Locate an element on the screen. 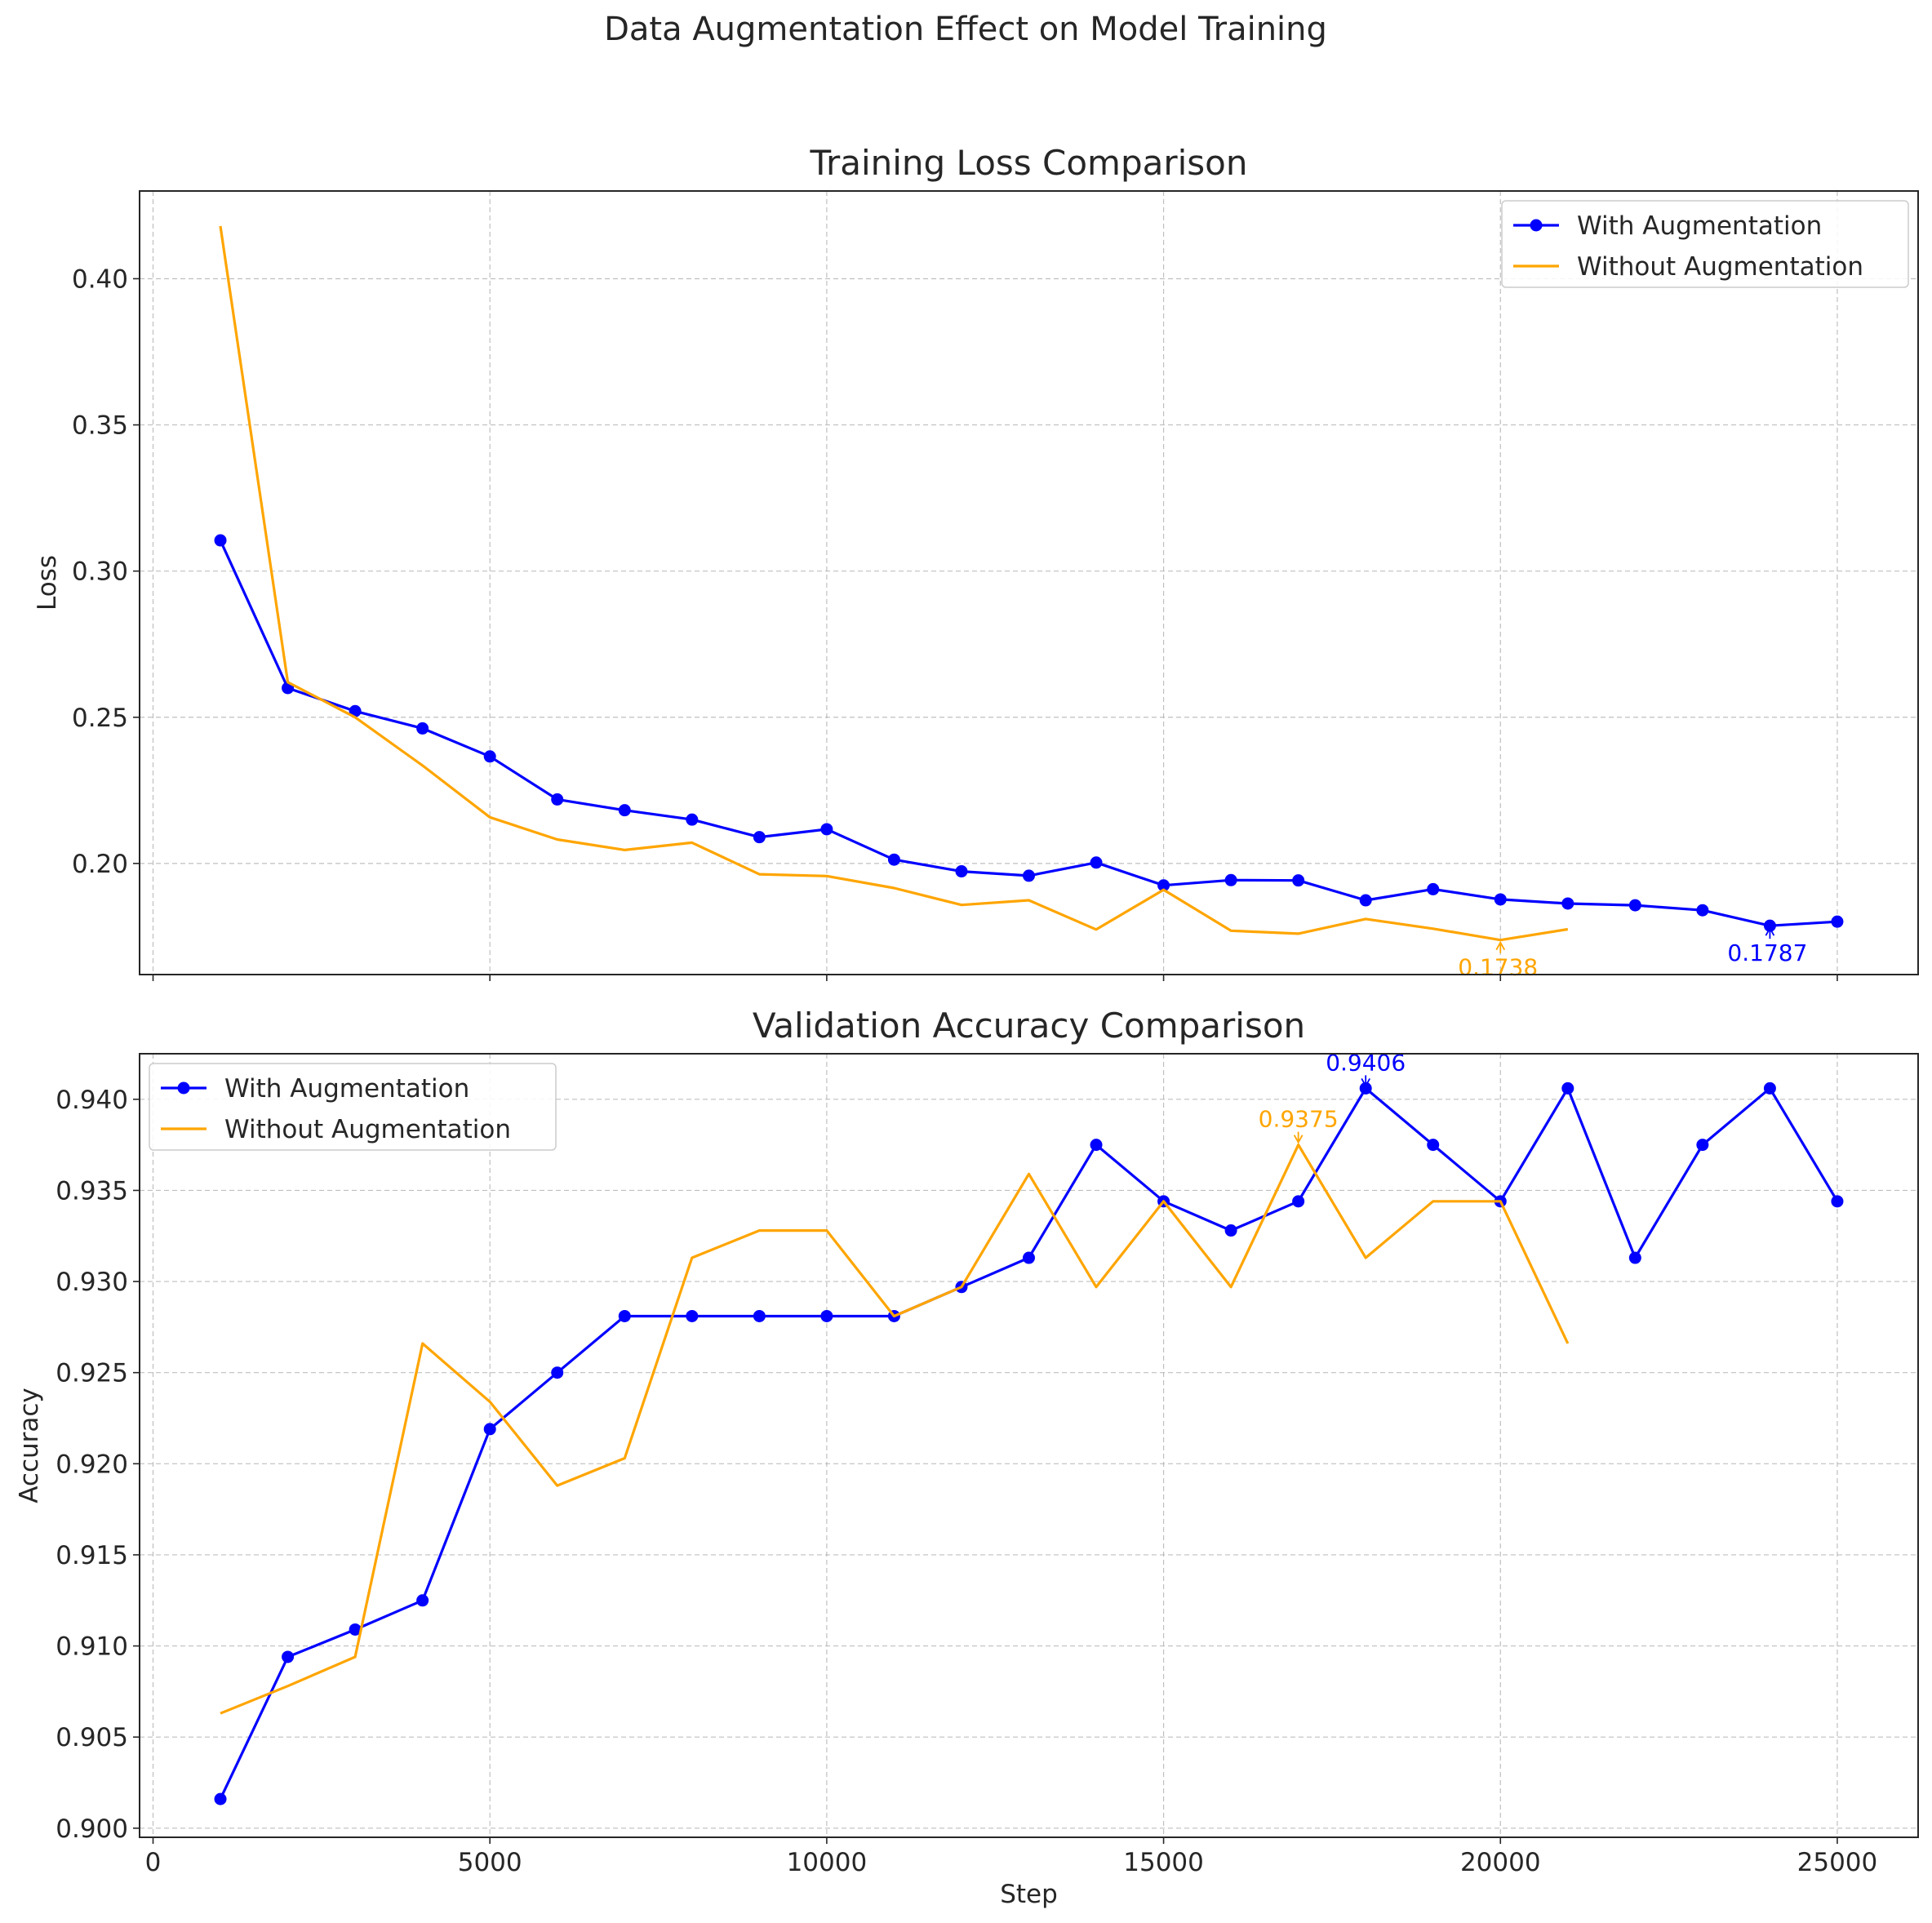 This screenshot has width=1932, height=1923. x-axis-label: Step is located at coordinates (1029, 1894).